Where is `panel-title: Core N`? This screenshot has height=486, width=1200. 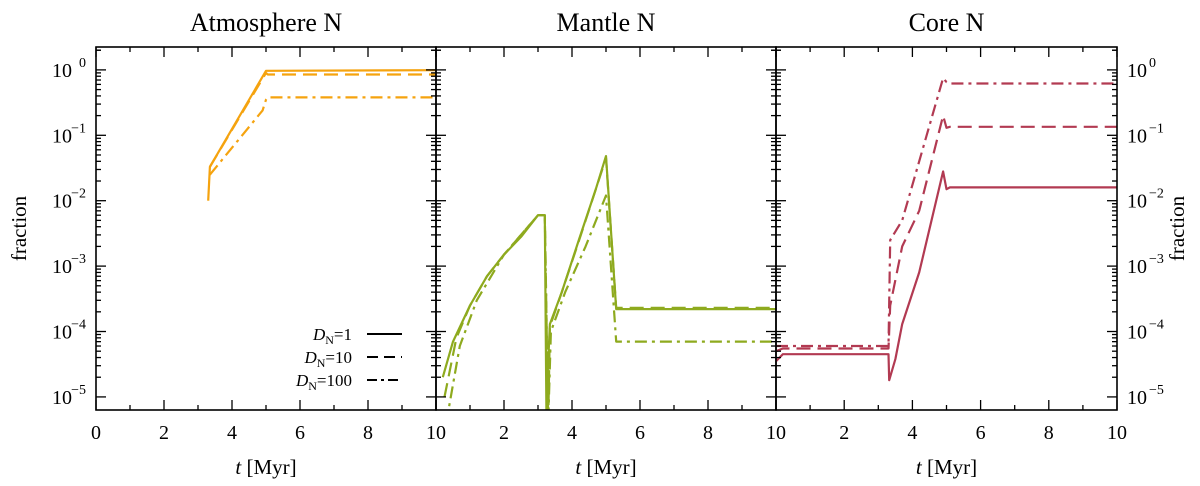 panel-title: Core N is located at coordinates (947, 22).